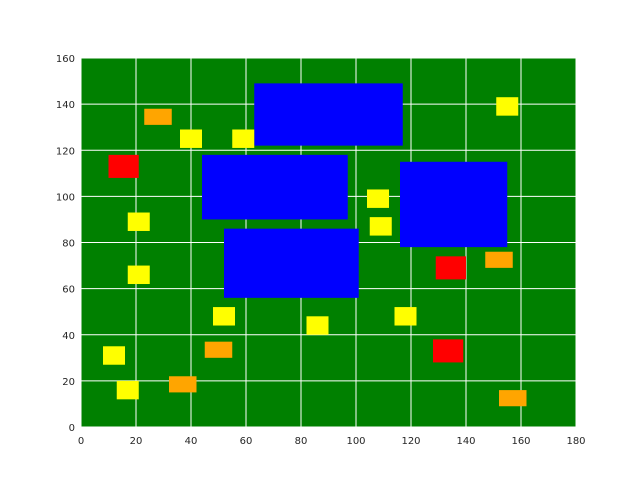 This screenshot has height=480, width=640. I want to click on y-tick-labels: 0 20 40 60 80 100 120 140 160, so click(65, 244).